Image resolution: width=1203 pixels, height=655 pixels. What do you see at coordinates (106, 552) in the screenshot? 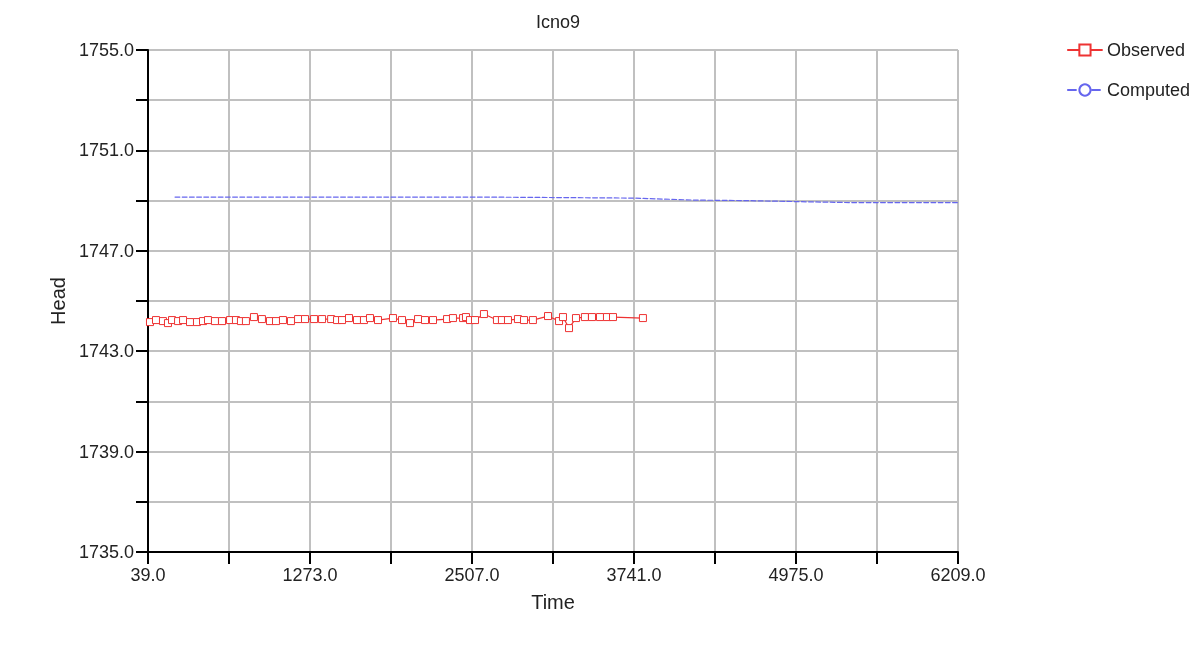
I see `y-tick-label: 1735.0` at bounding box center [106, 552].